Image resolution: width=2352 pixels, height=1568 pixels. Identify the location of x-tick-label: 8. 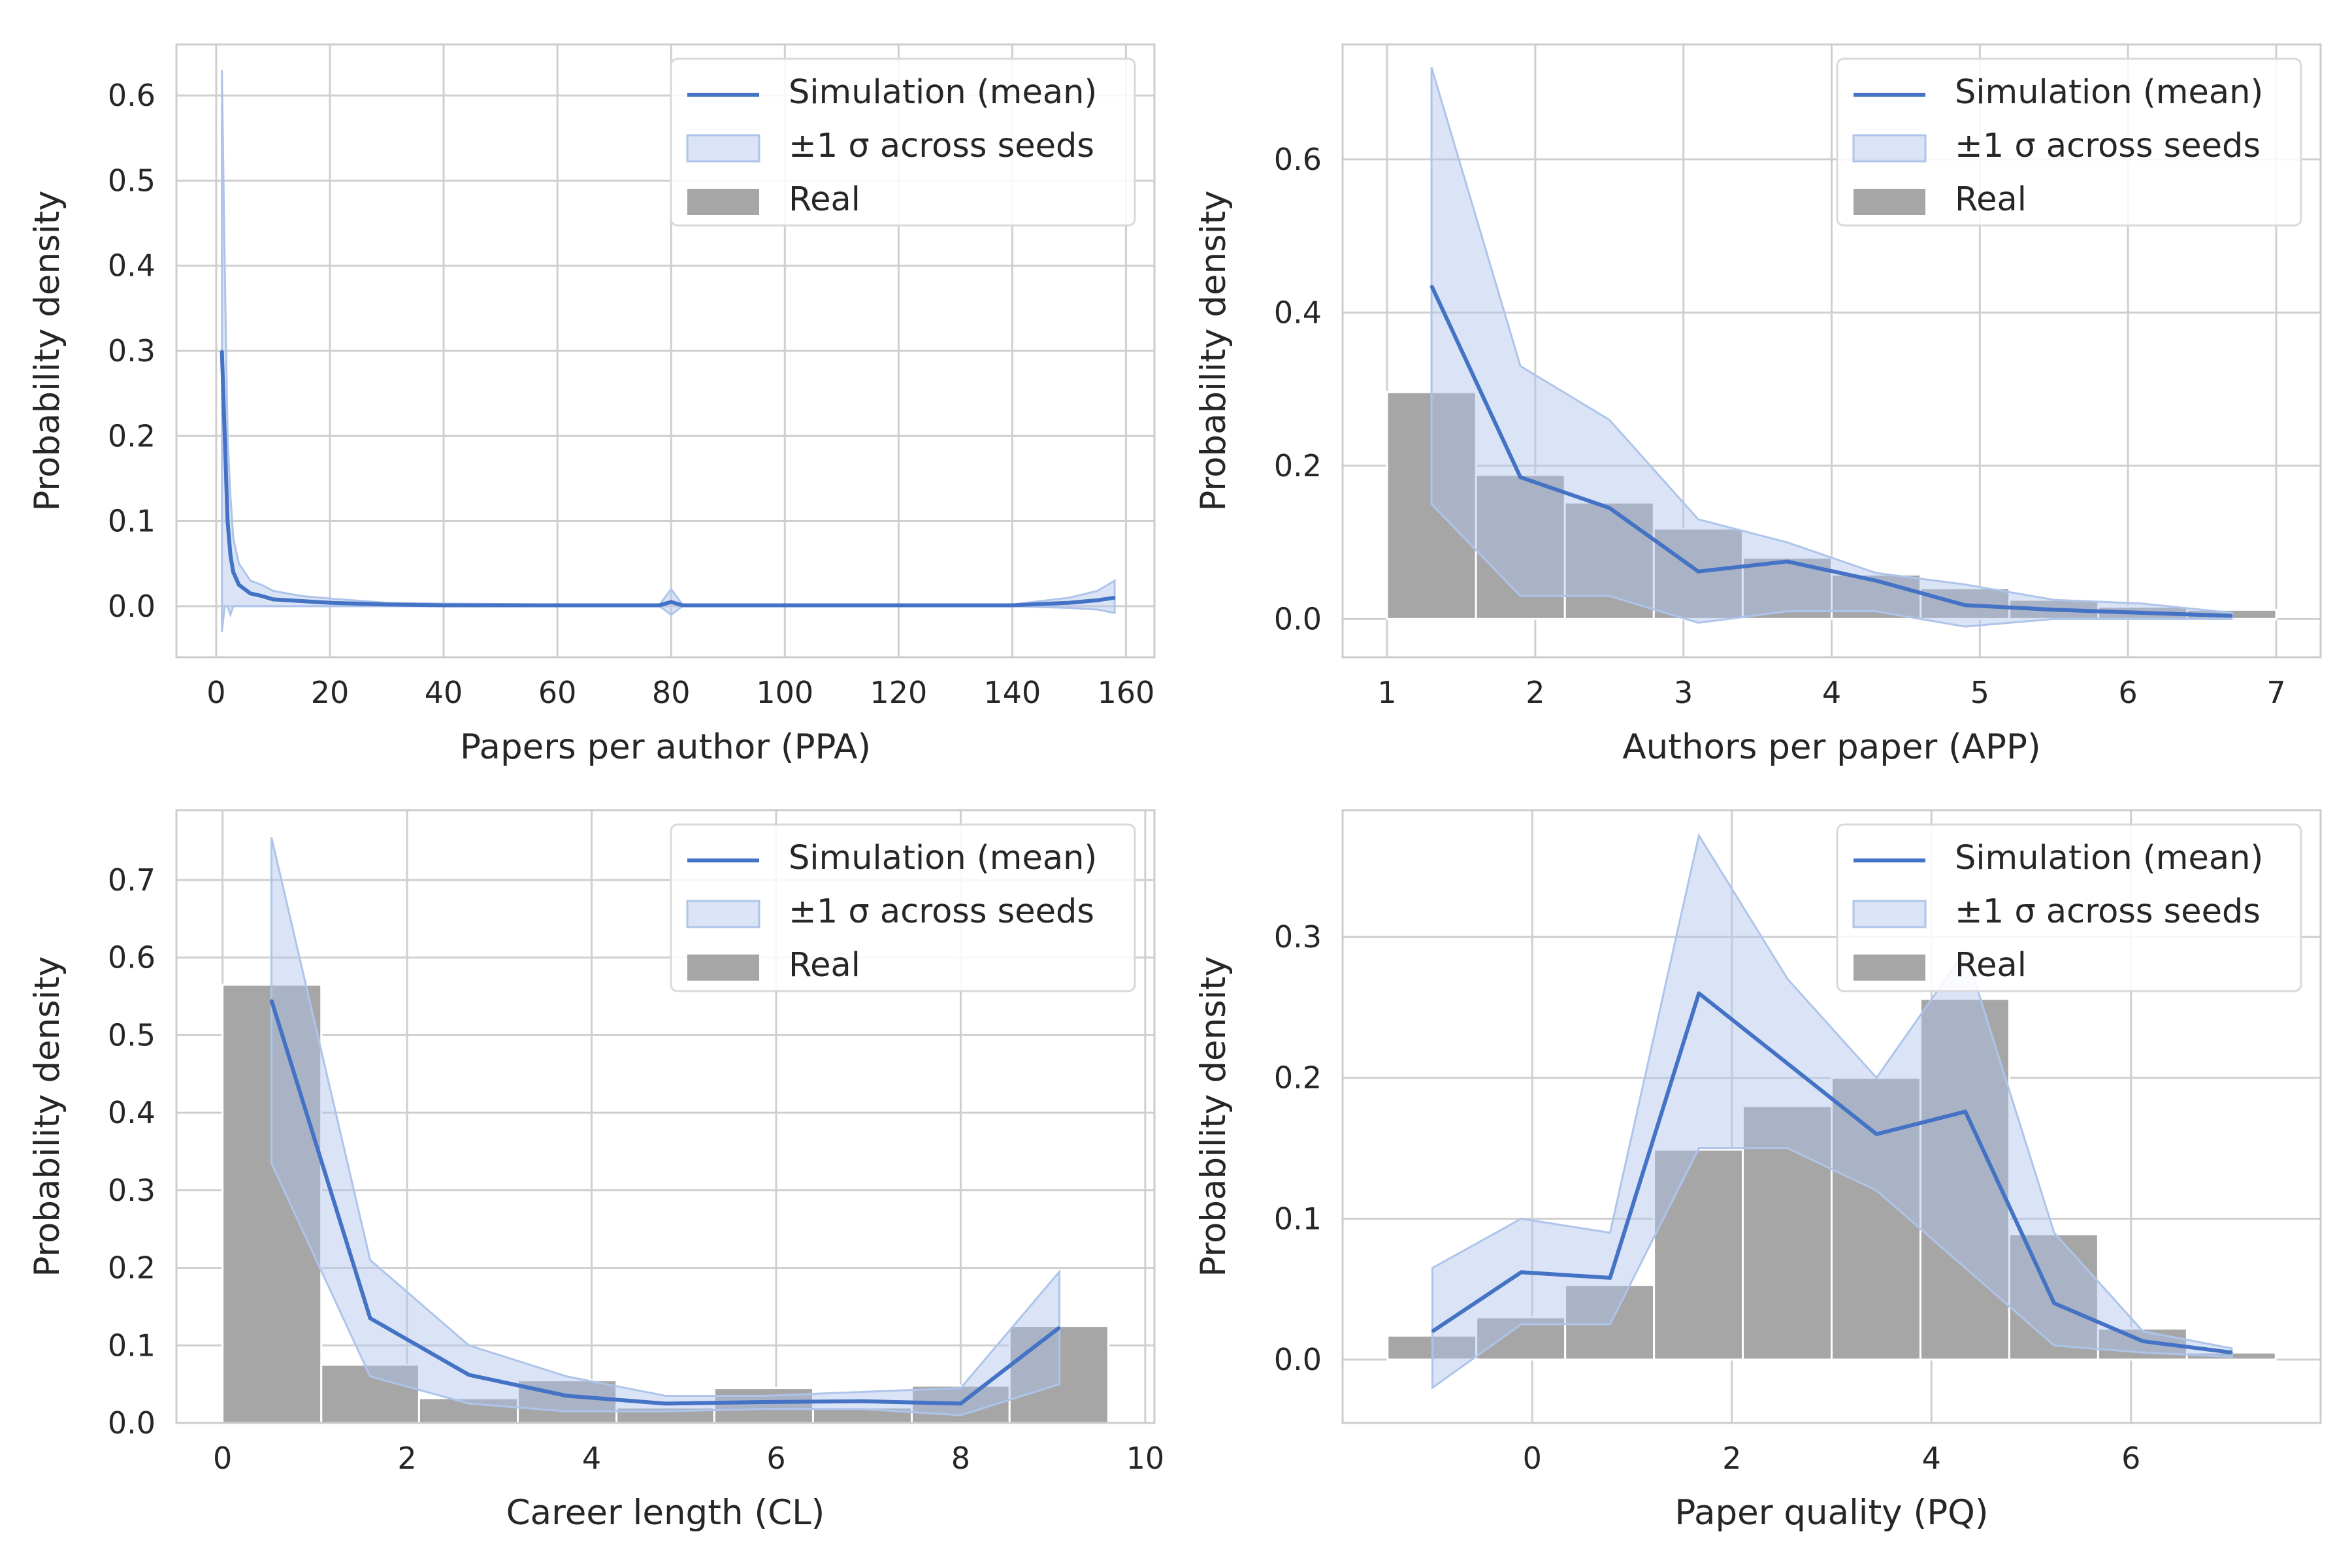
(960, 1458).